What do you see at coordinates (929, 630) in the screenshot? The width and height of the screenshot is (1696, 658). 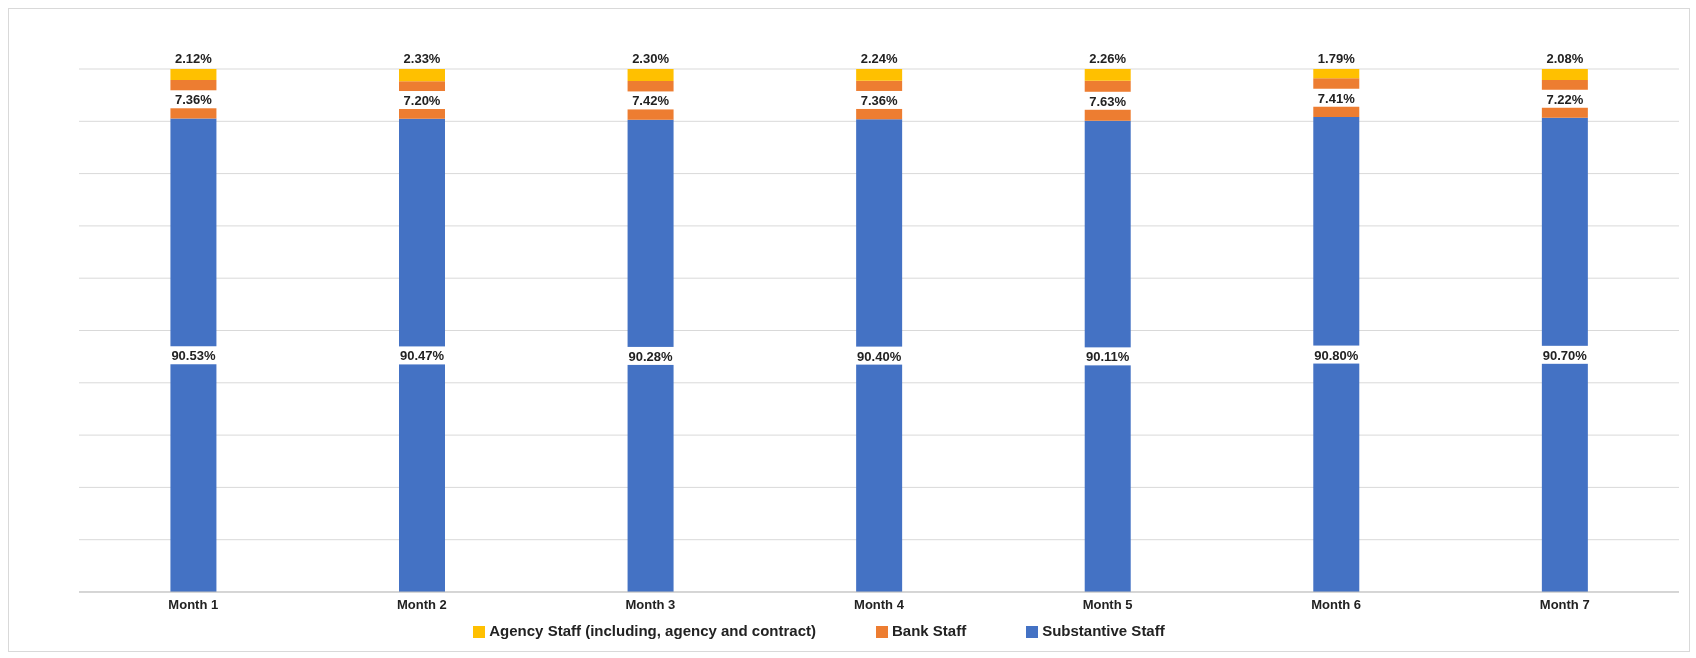 I see `legend-label: Bank Staff` at bounding box center [929, 630].